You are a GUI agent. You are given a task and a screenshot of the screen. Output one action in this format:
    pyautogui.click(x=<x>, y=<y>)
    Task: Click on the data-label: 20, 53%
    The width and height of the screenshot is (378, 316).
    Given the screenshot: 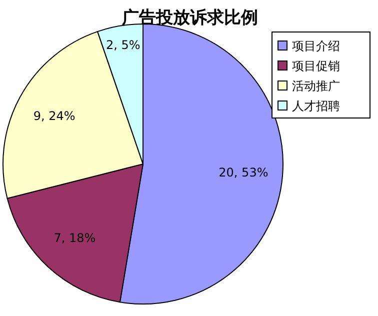 What is the action you would take?
    pyautogui.click(x=243, y=172)
    